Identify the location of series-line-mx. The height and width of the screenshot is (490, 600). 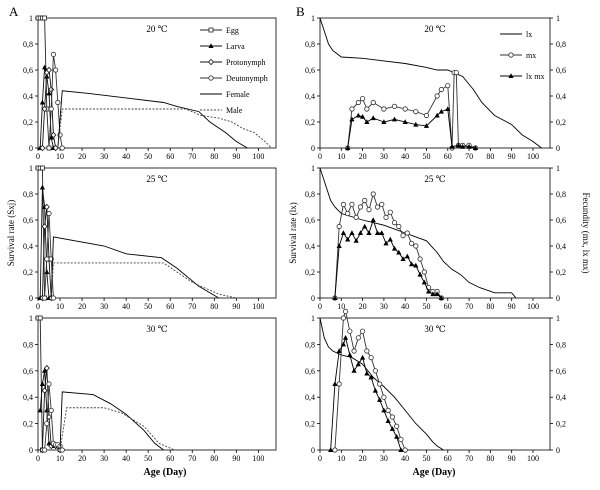
(370, 380).